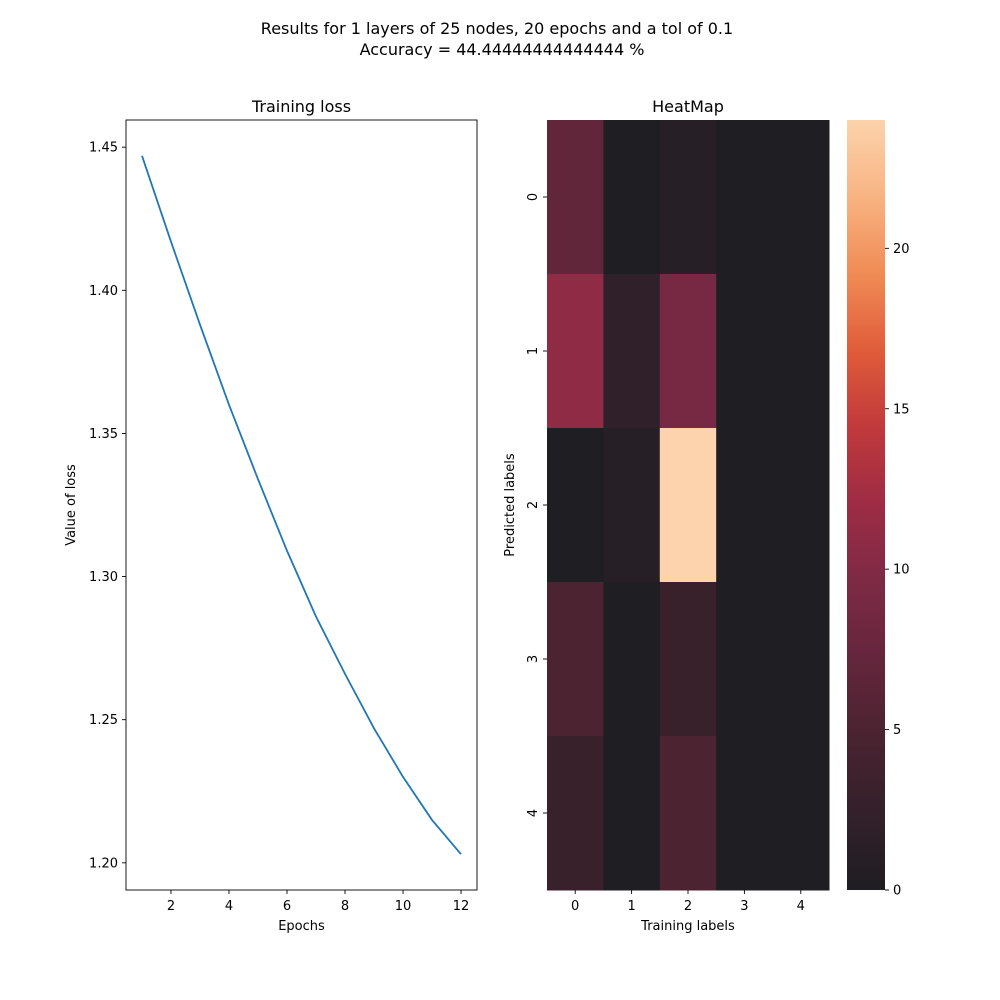 The height and width of the screenshot is (1000, 1000). What do you see at coordinates (575, 906) in the screenshot?
I see `heatmap-x-tick-label: 0` at bounding box center [575, 906].